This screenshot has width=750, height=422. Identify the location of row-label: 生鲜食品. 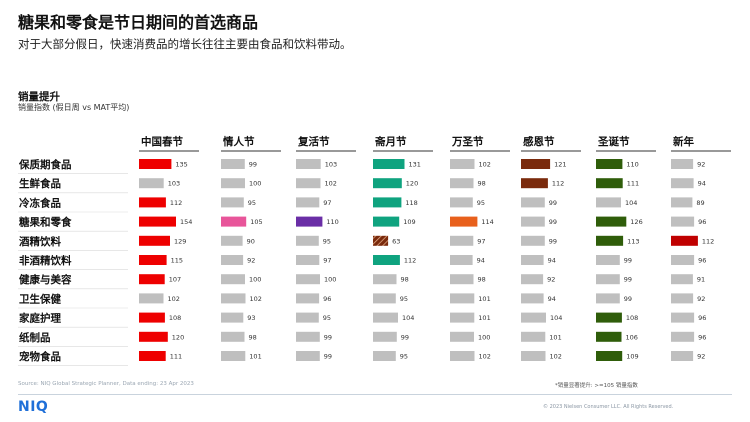
(40, 183).